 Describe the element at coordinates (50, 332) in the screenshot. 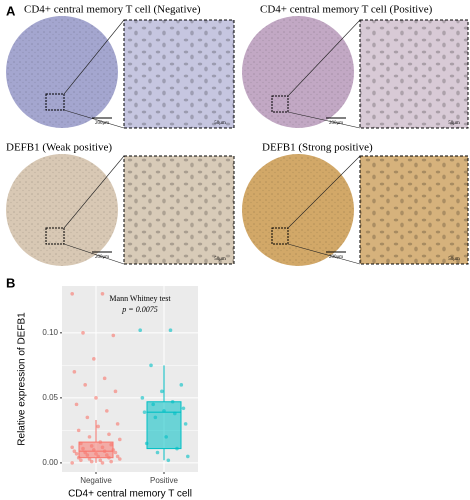

I see `y-tick-label: 0.10` at that location.